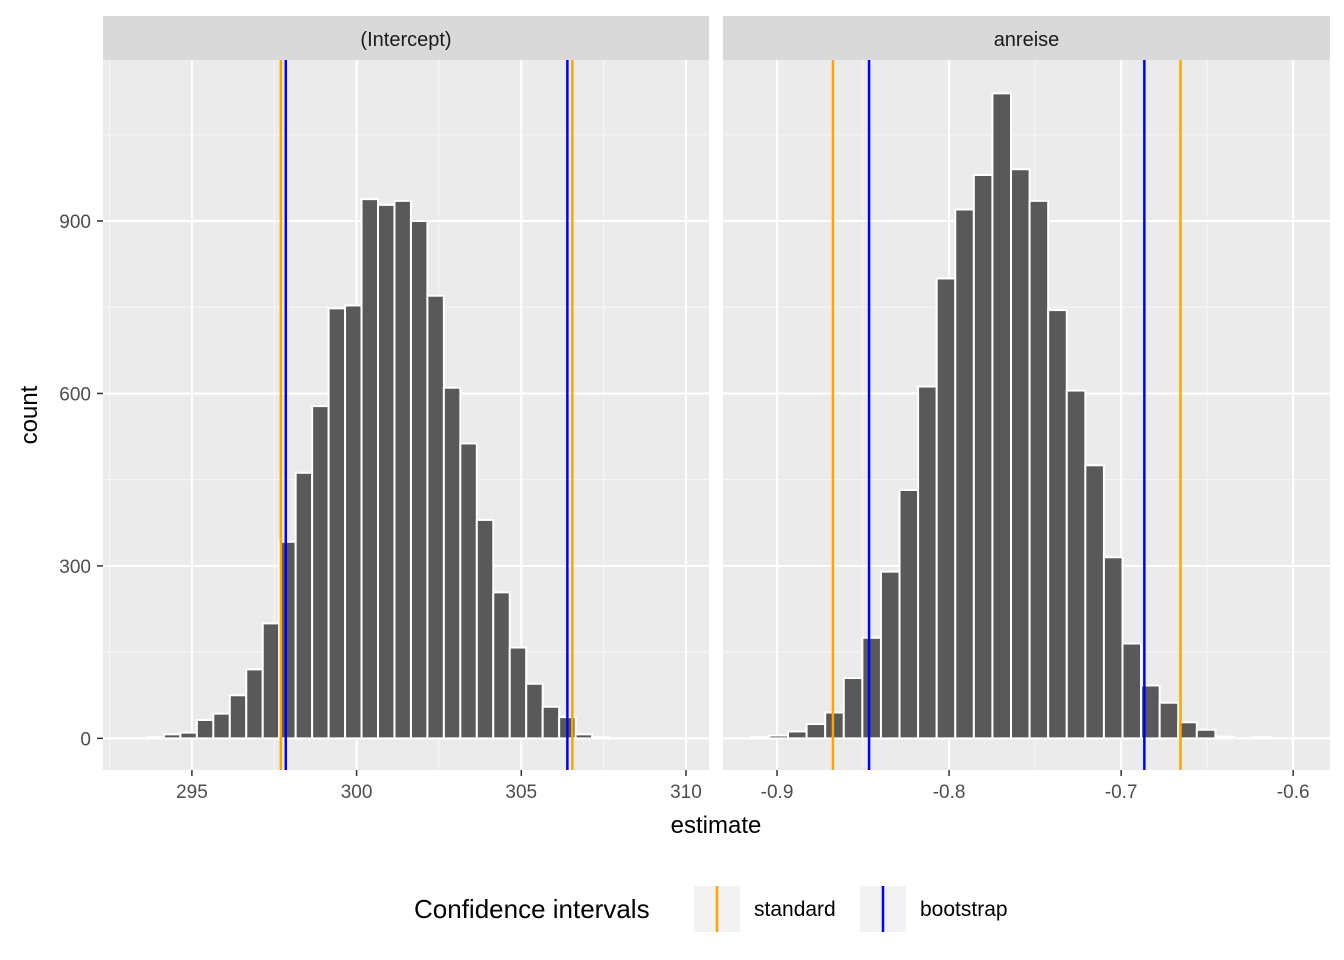  What do you see at coordinates (521, 792) in the screenshot?
I see `x-tick-label: 305` at bounding box center [521, 792].